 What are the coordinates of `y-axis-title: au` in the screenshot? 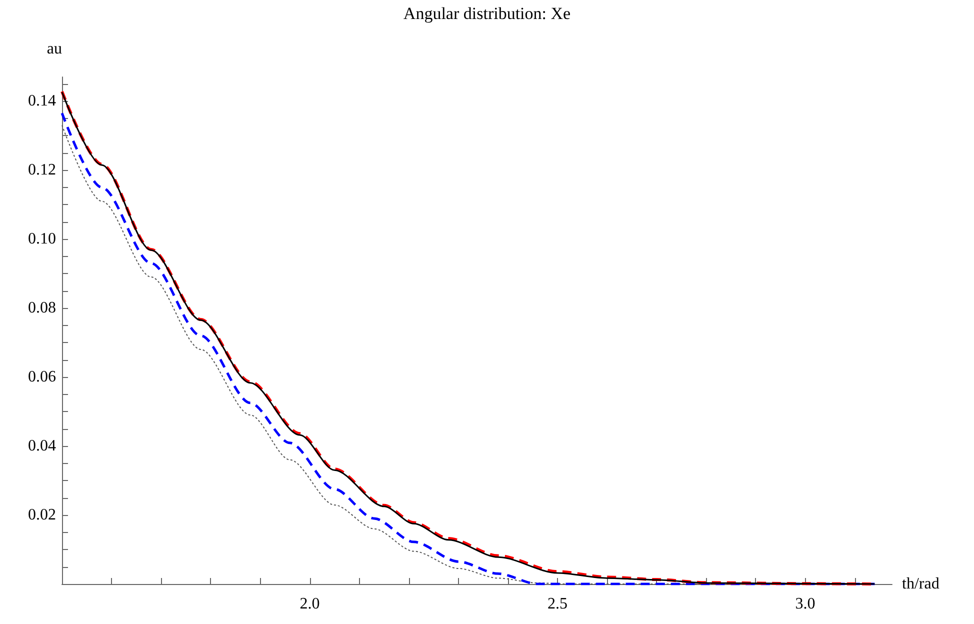 It's located at (54, 49).